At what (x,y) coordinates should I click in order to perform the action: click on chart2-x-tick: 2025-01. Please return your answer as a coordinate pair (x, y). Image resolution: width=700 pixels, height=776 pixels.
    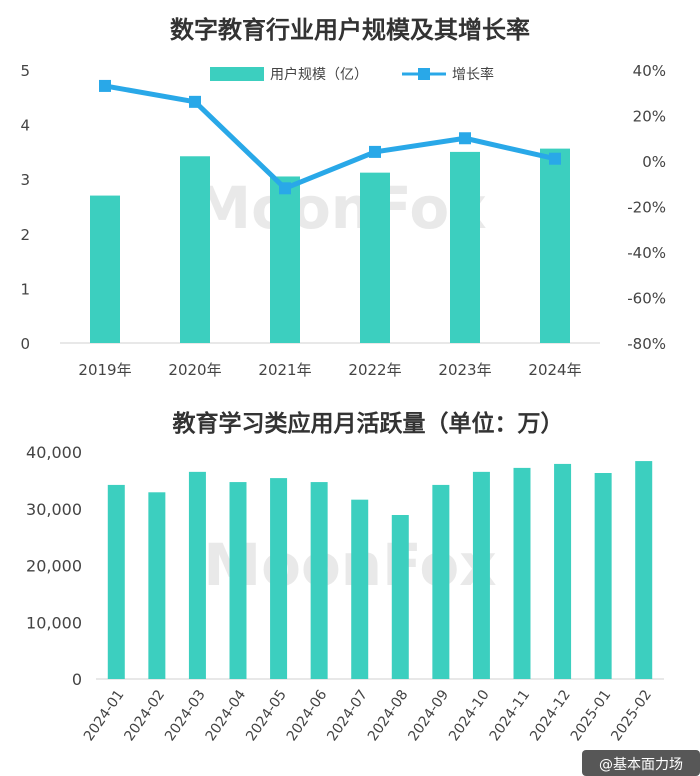
    Looking at the image, I should click on (591, 715).